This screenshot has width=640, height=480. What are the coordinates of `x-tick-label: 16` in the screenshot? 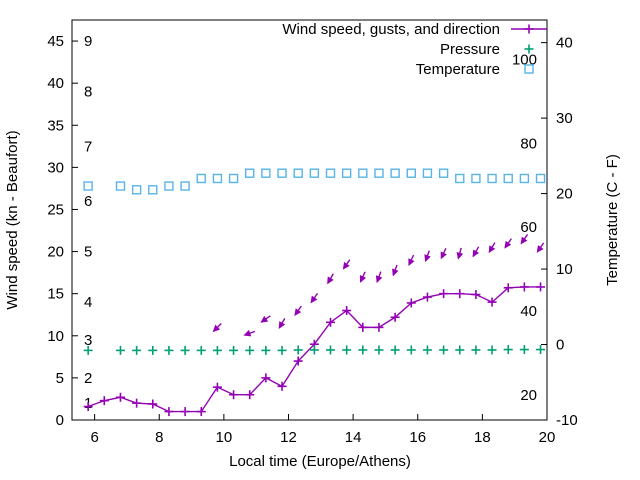 It's located at (417, 437).